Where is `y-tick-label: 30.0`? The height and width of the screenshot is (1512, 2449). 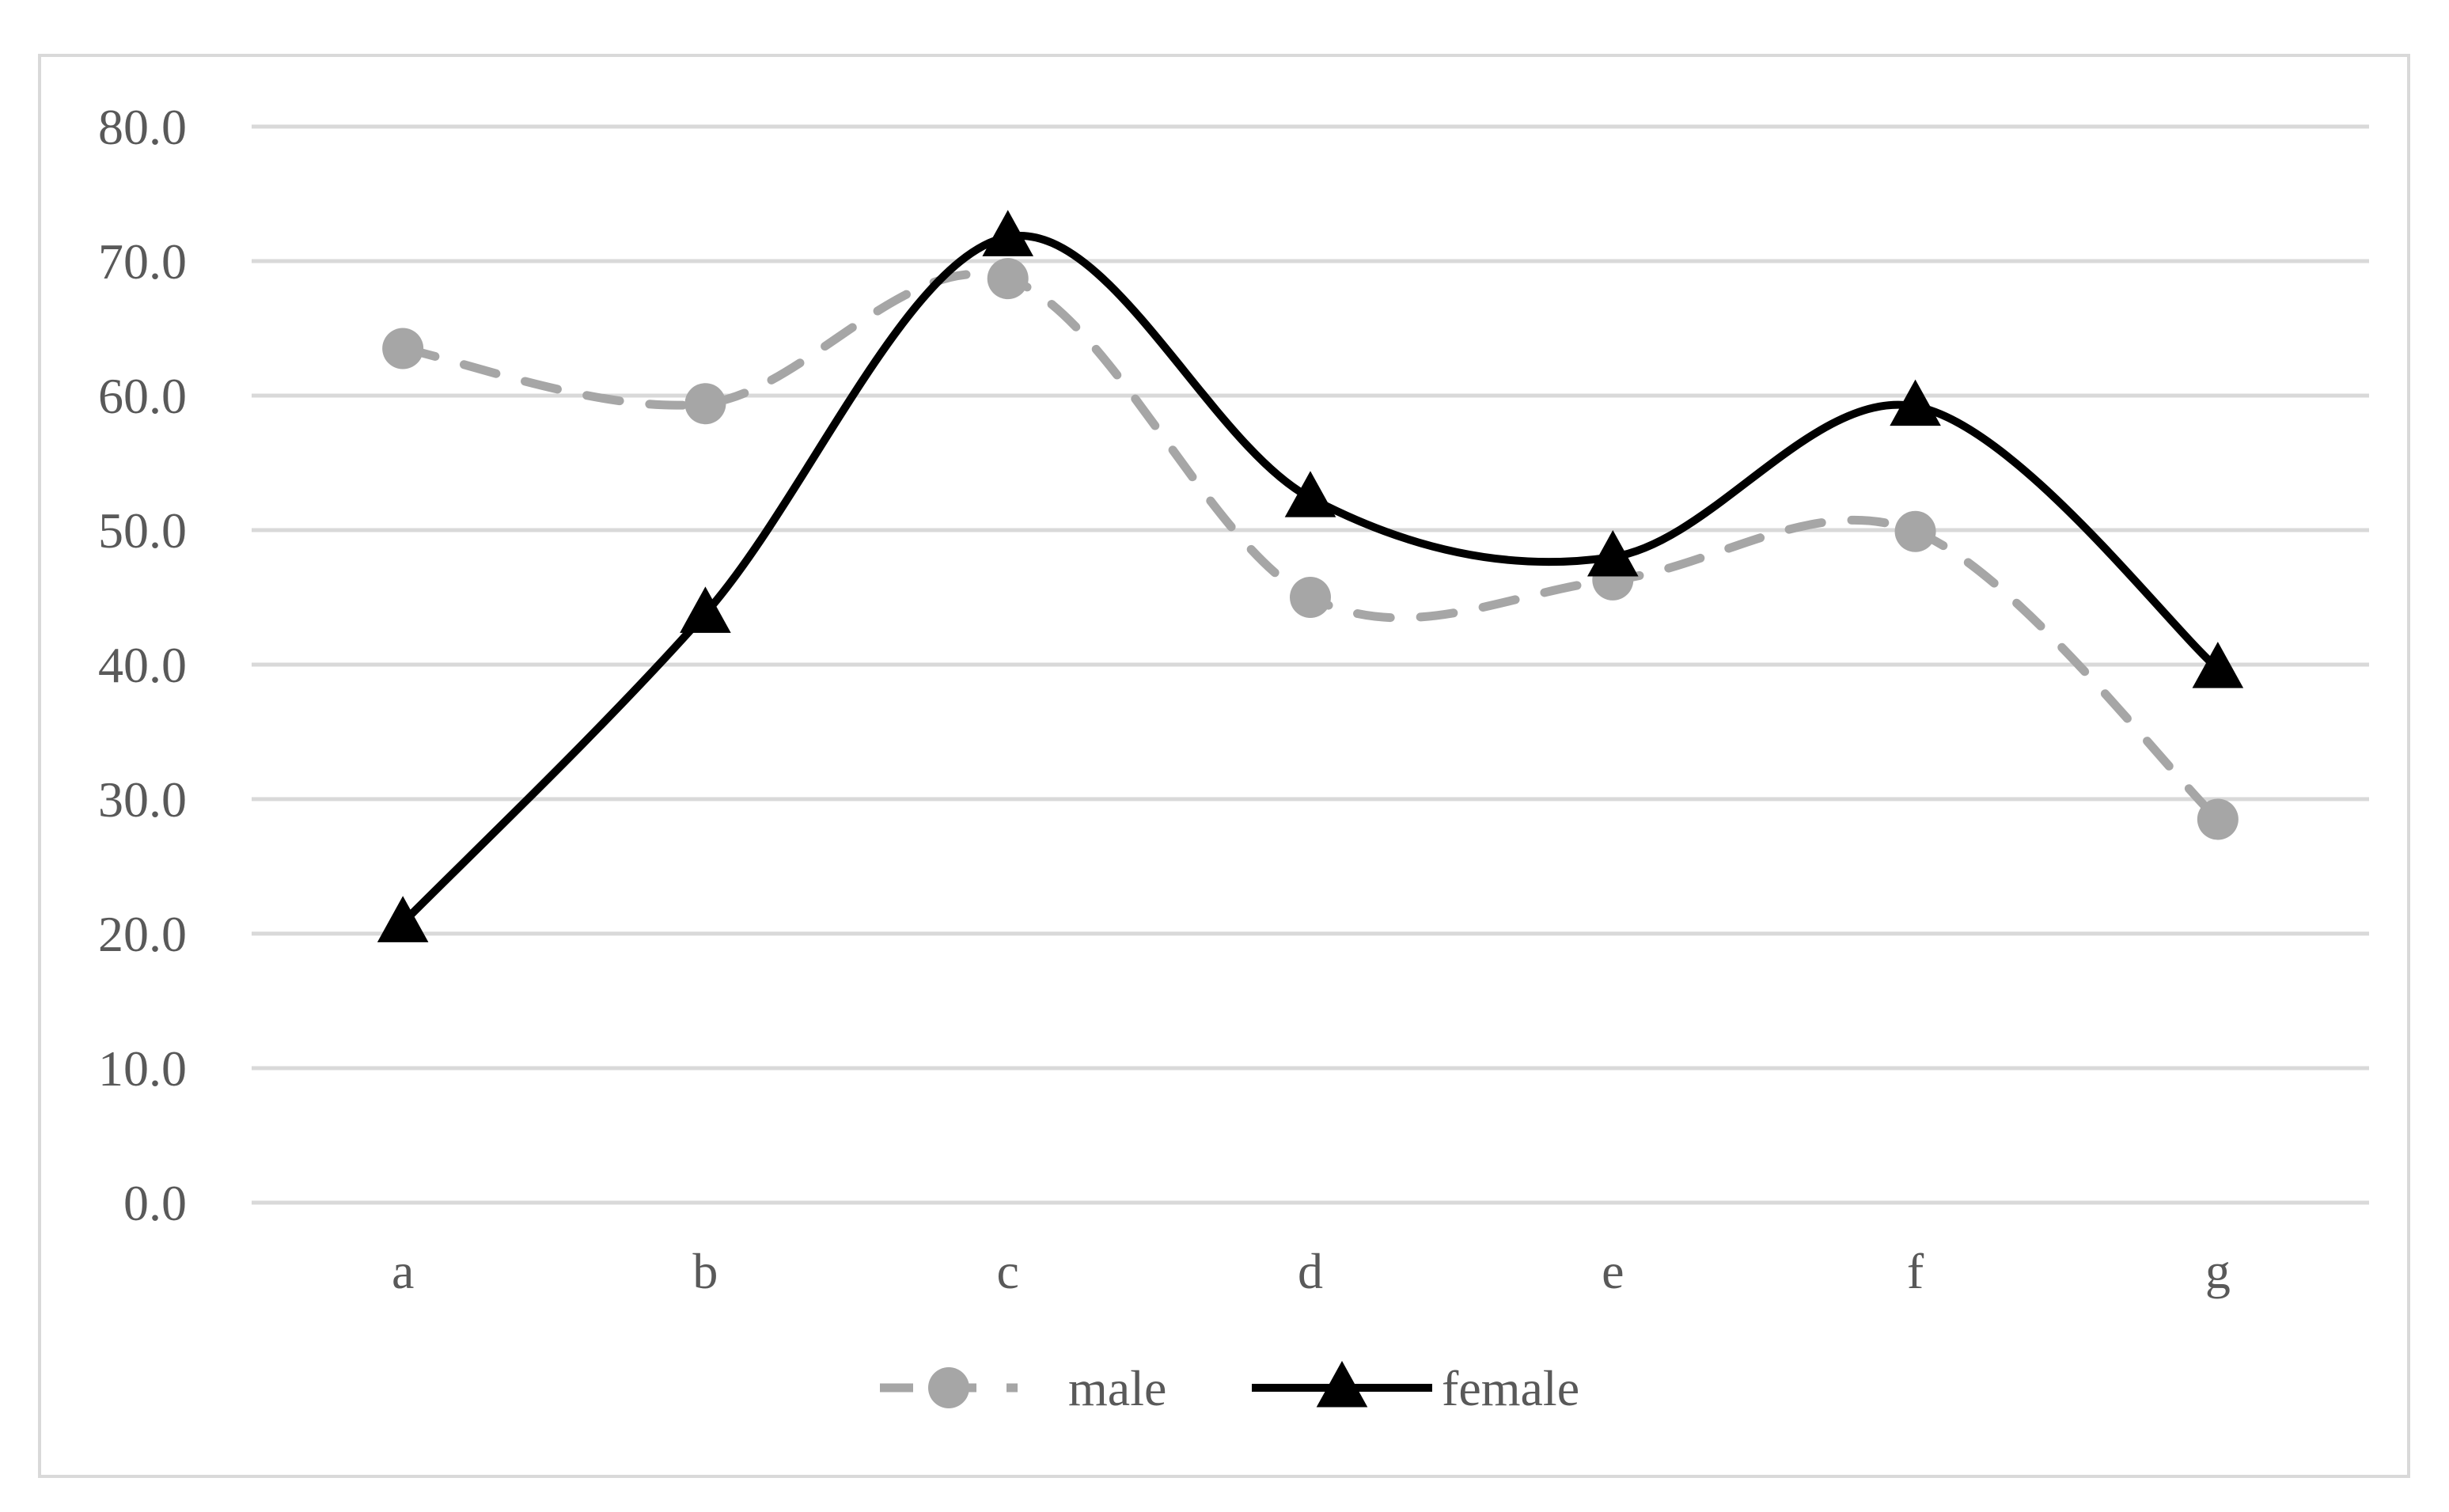
y-tick-label: 30.0 is located at coordinates (142, 799).